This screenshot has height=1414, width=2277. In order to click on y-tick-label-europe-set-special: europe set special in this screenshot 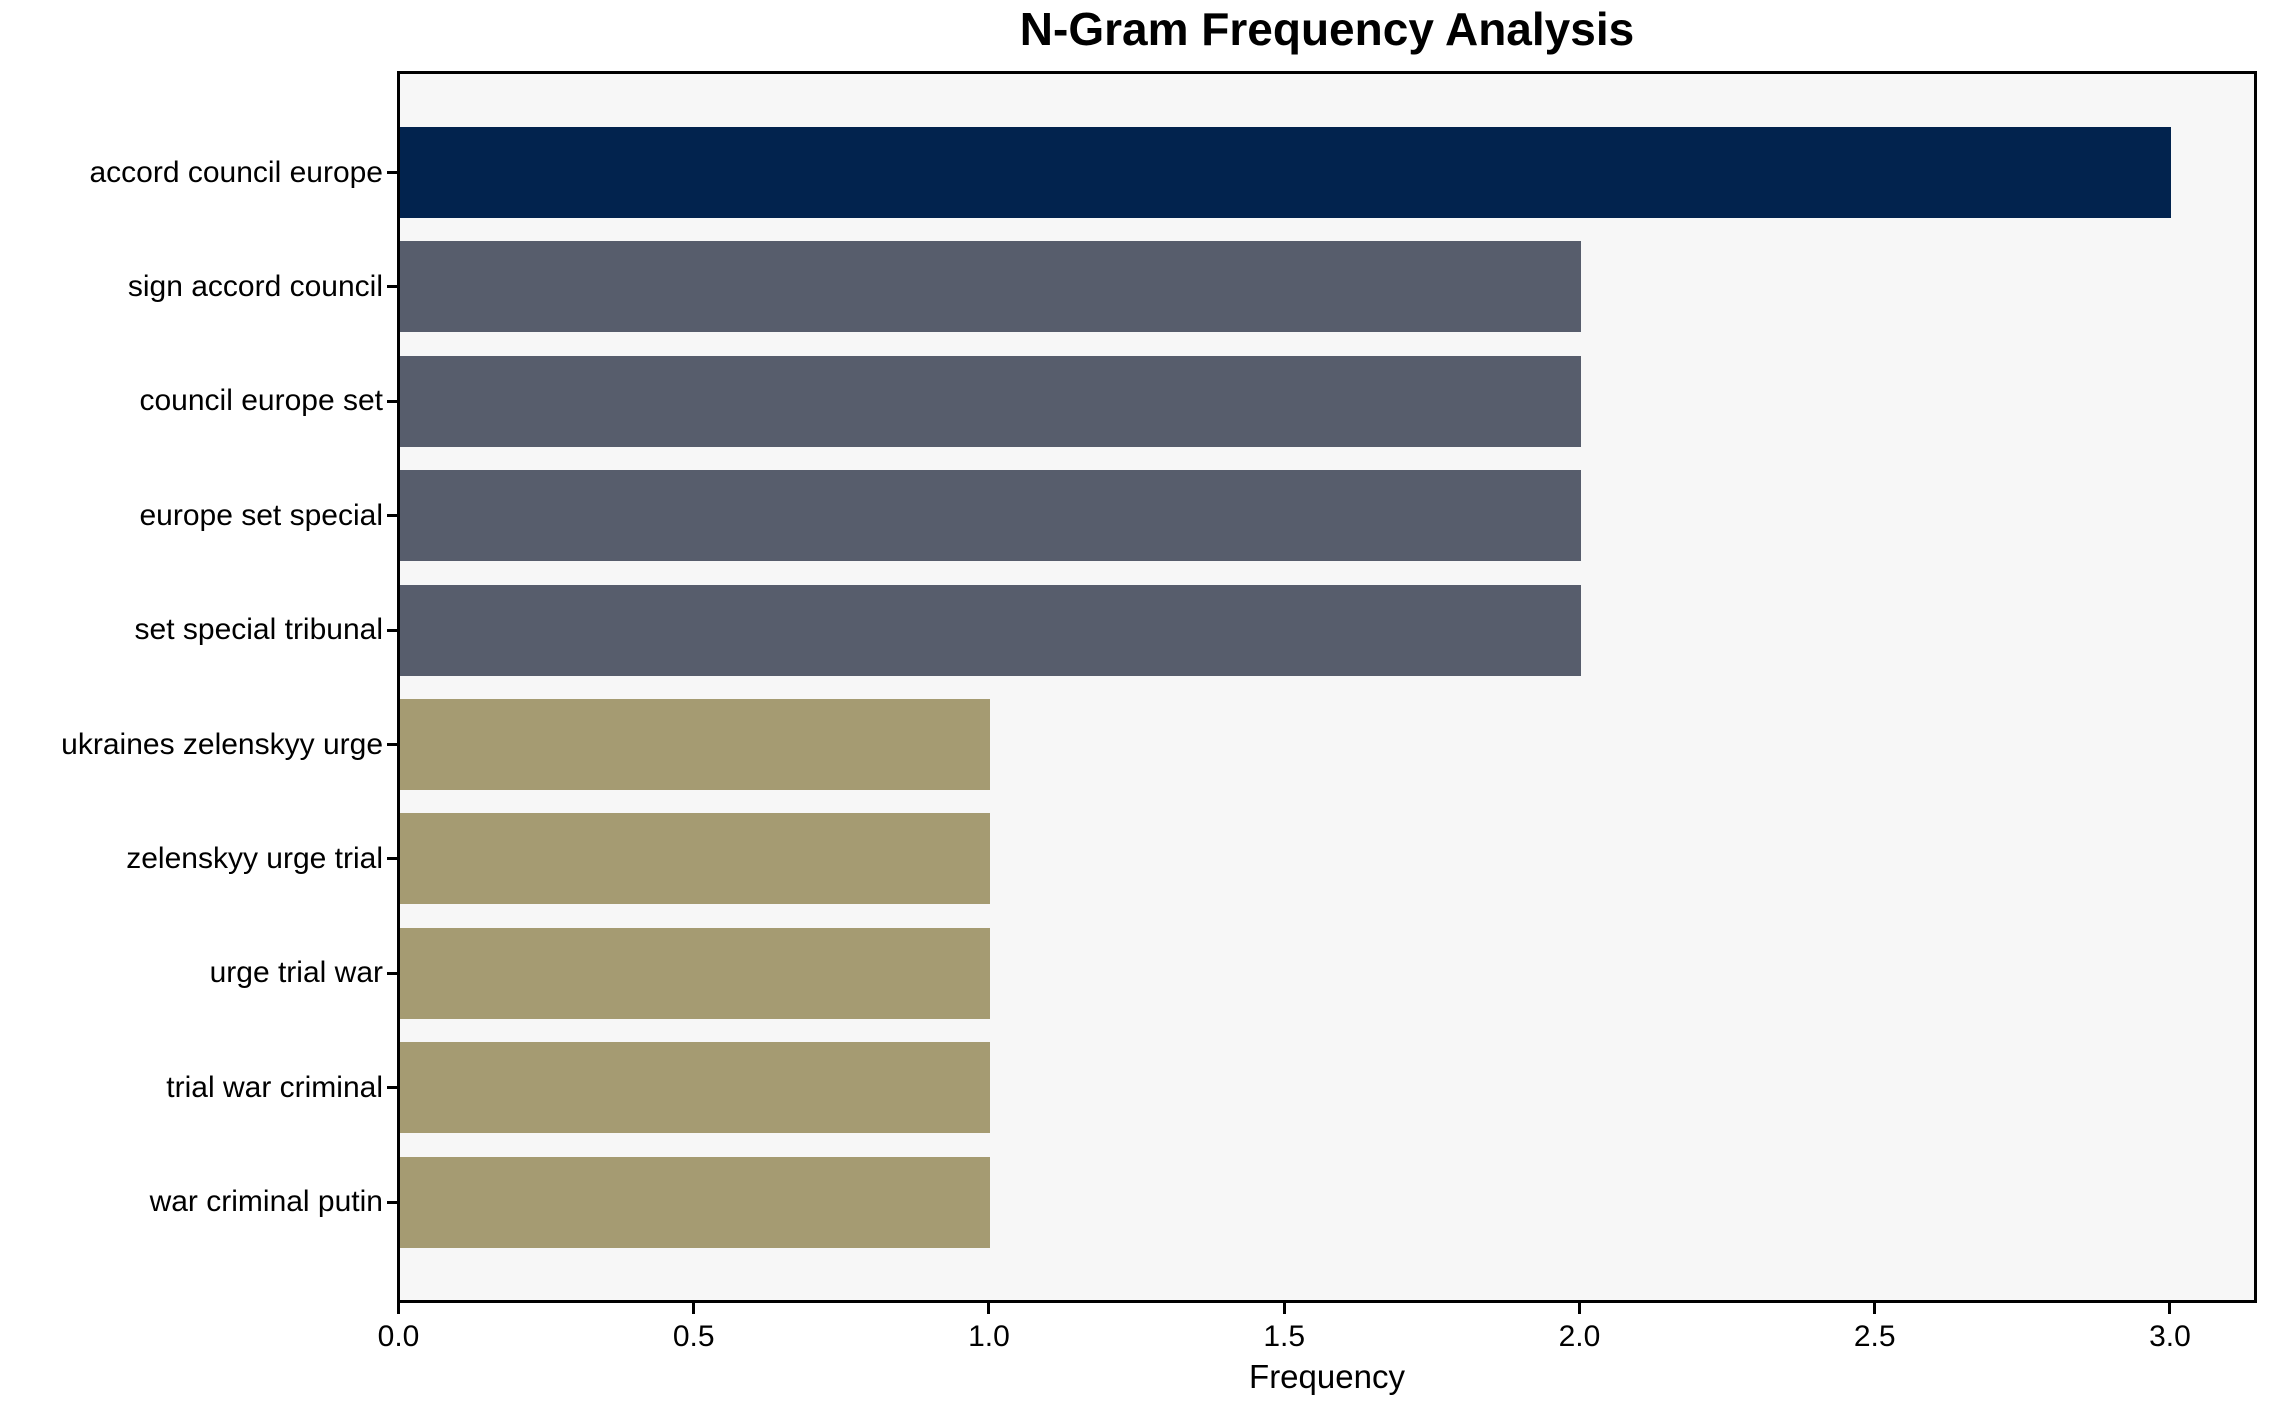, I will do `click(261, 515)`.